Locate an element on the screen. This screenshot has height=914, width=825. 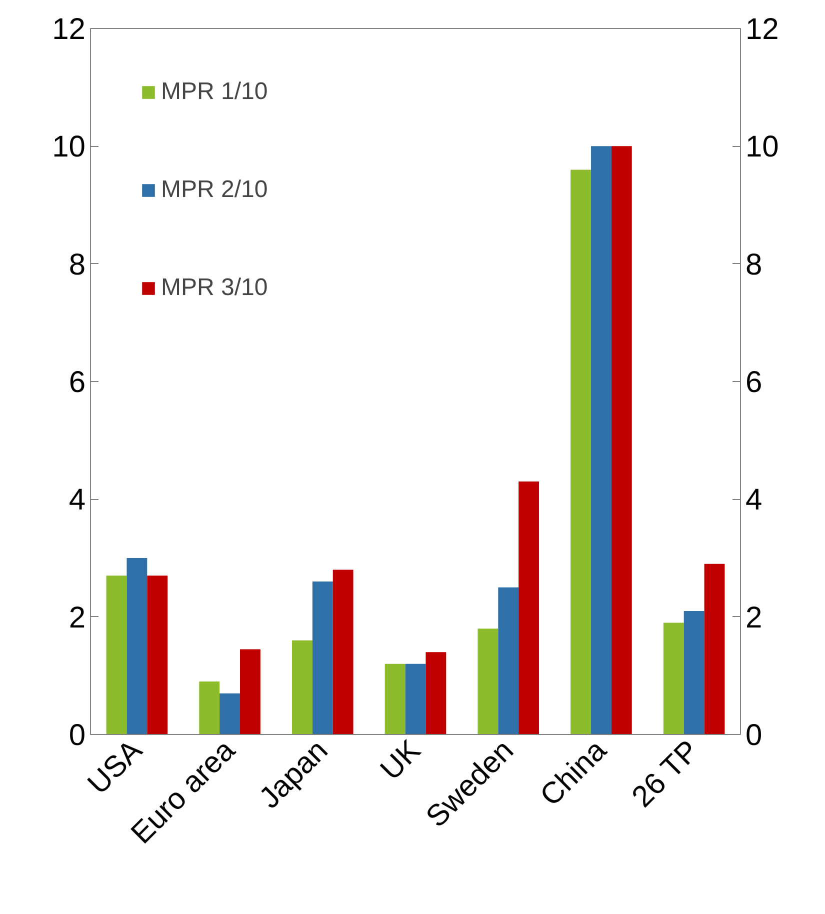
y2-tick-label: 0 is located at coordinates (754, 735).